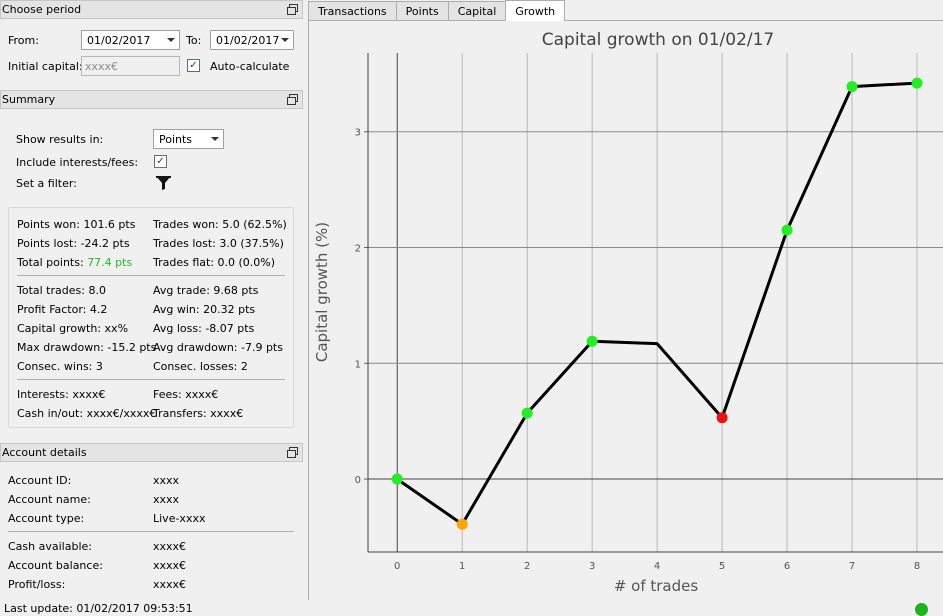  Describe the element at coordinates (87, 347) in the screenshot. I see `max-drawdown: Max drawdown: -15.2 pts` at that location.